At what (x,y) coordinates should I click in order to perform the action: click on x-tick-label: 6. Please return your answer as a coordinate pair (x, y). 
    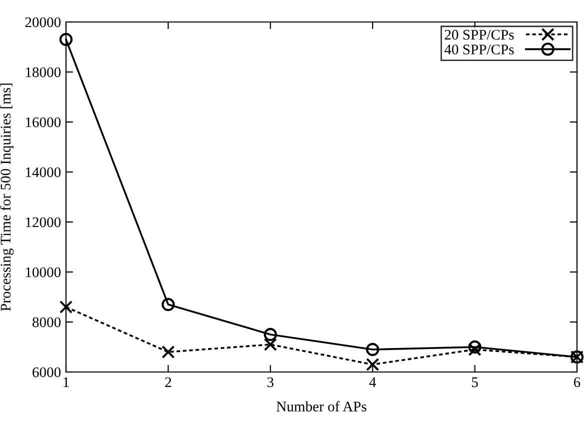
    Looking at the image, I should click on (577, 382).